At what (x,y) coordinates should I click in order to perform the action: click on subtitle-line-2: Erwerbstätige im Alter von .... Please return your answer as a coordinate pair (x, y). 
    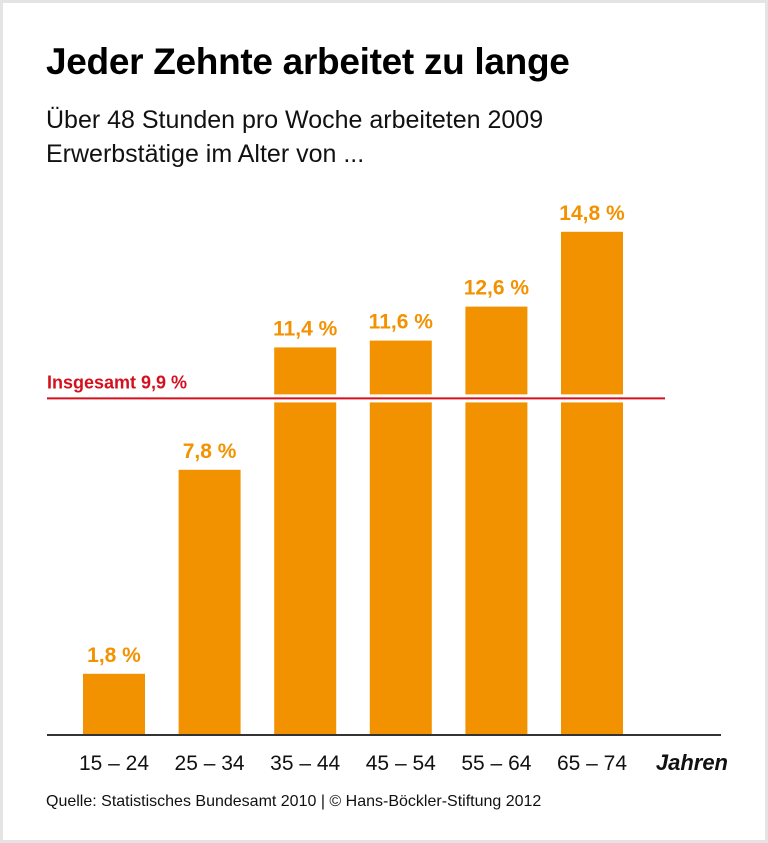
    Looking at the image, I should click on (205, 154).